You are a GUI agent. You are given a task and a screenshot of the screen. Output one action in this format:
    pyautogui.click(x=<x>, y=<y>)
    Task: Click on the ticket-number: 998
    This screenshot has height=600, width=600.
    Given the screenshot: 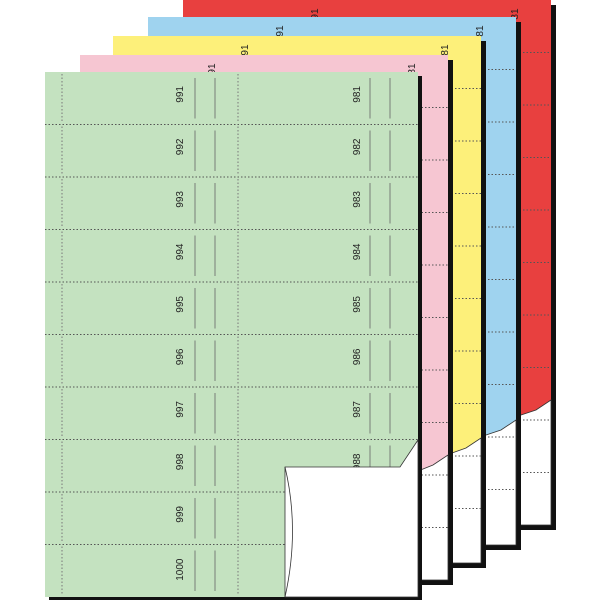 What is the action you would take?
    pyautogui.click(x=180, y=461)
    